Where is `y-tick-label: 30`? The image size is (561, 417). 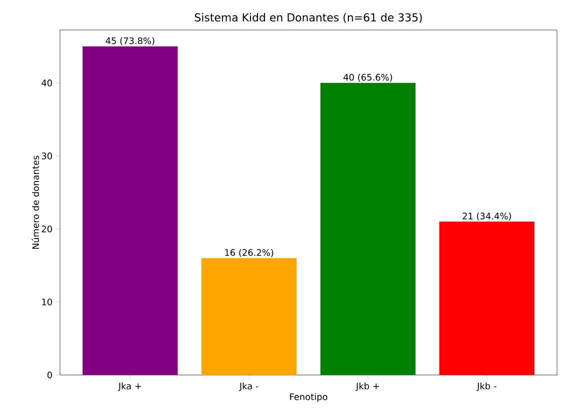
y-tick-label: 30 is located at coordinates (47, 156).